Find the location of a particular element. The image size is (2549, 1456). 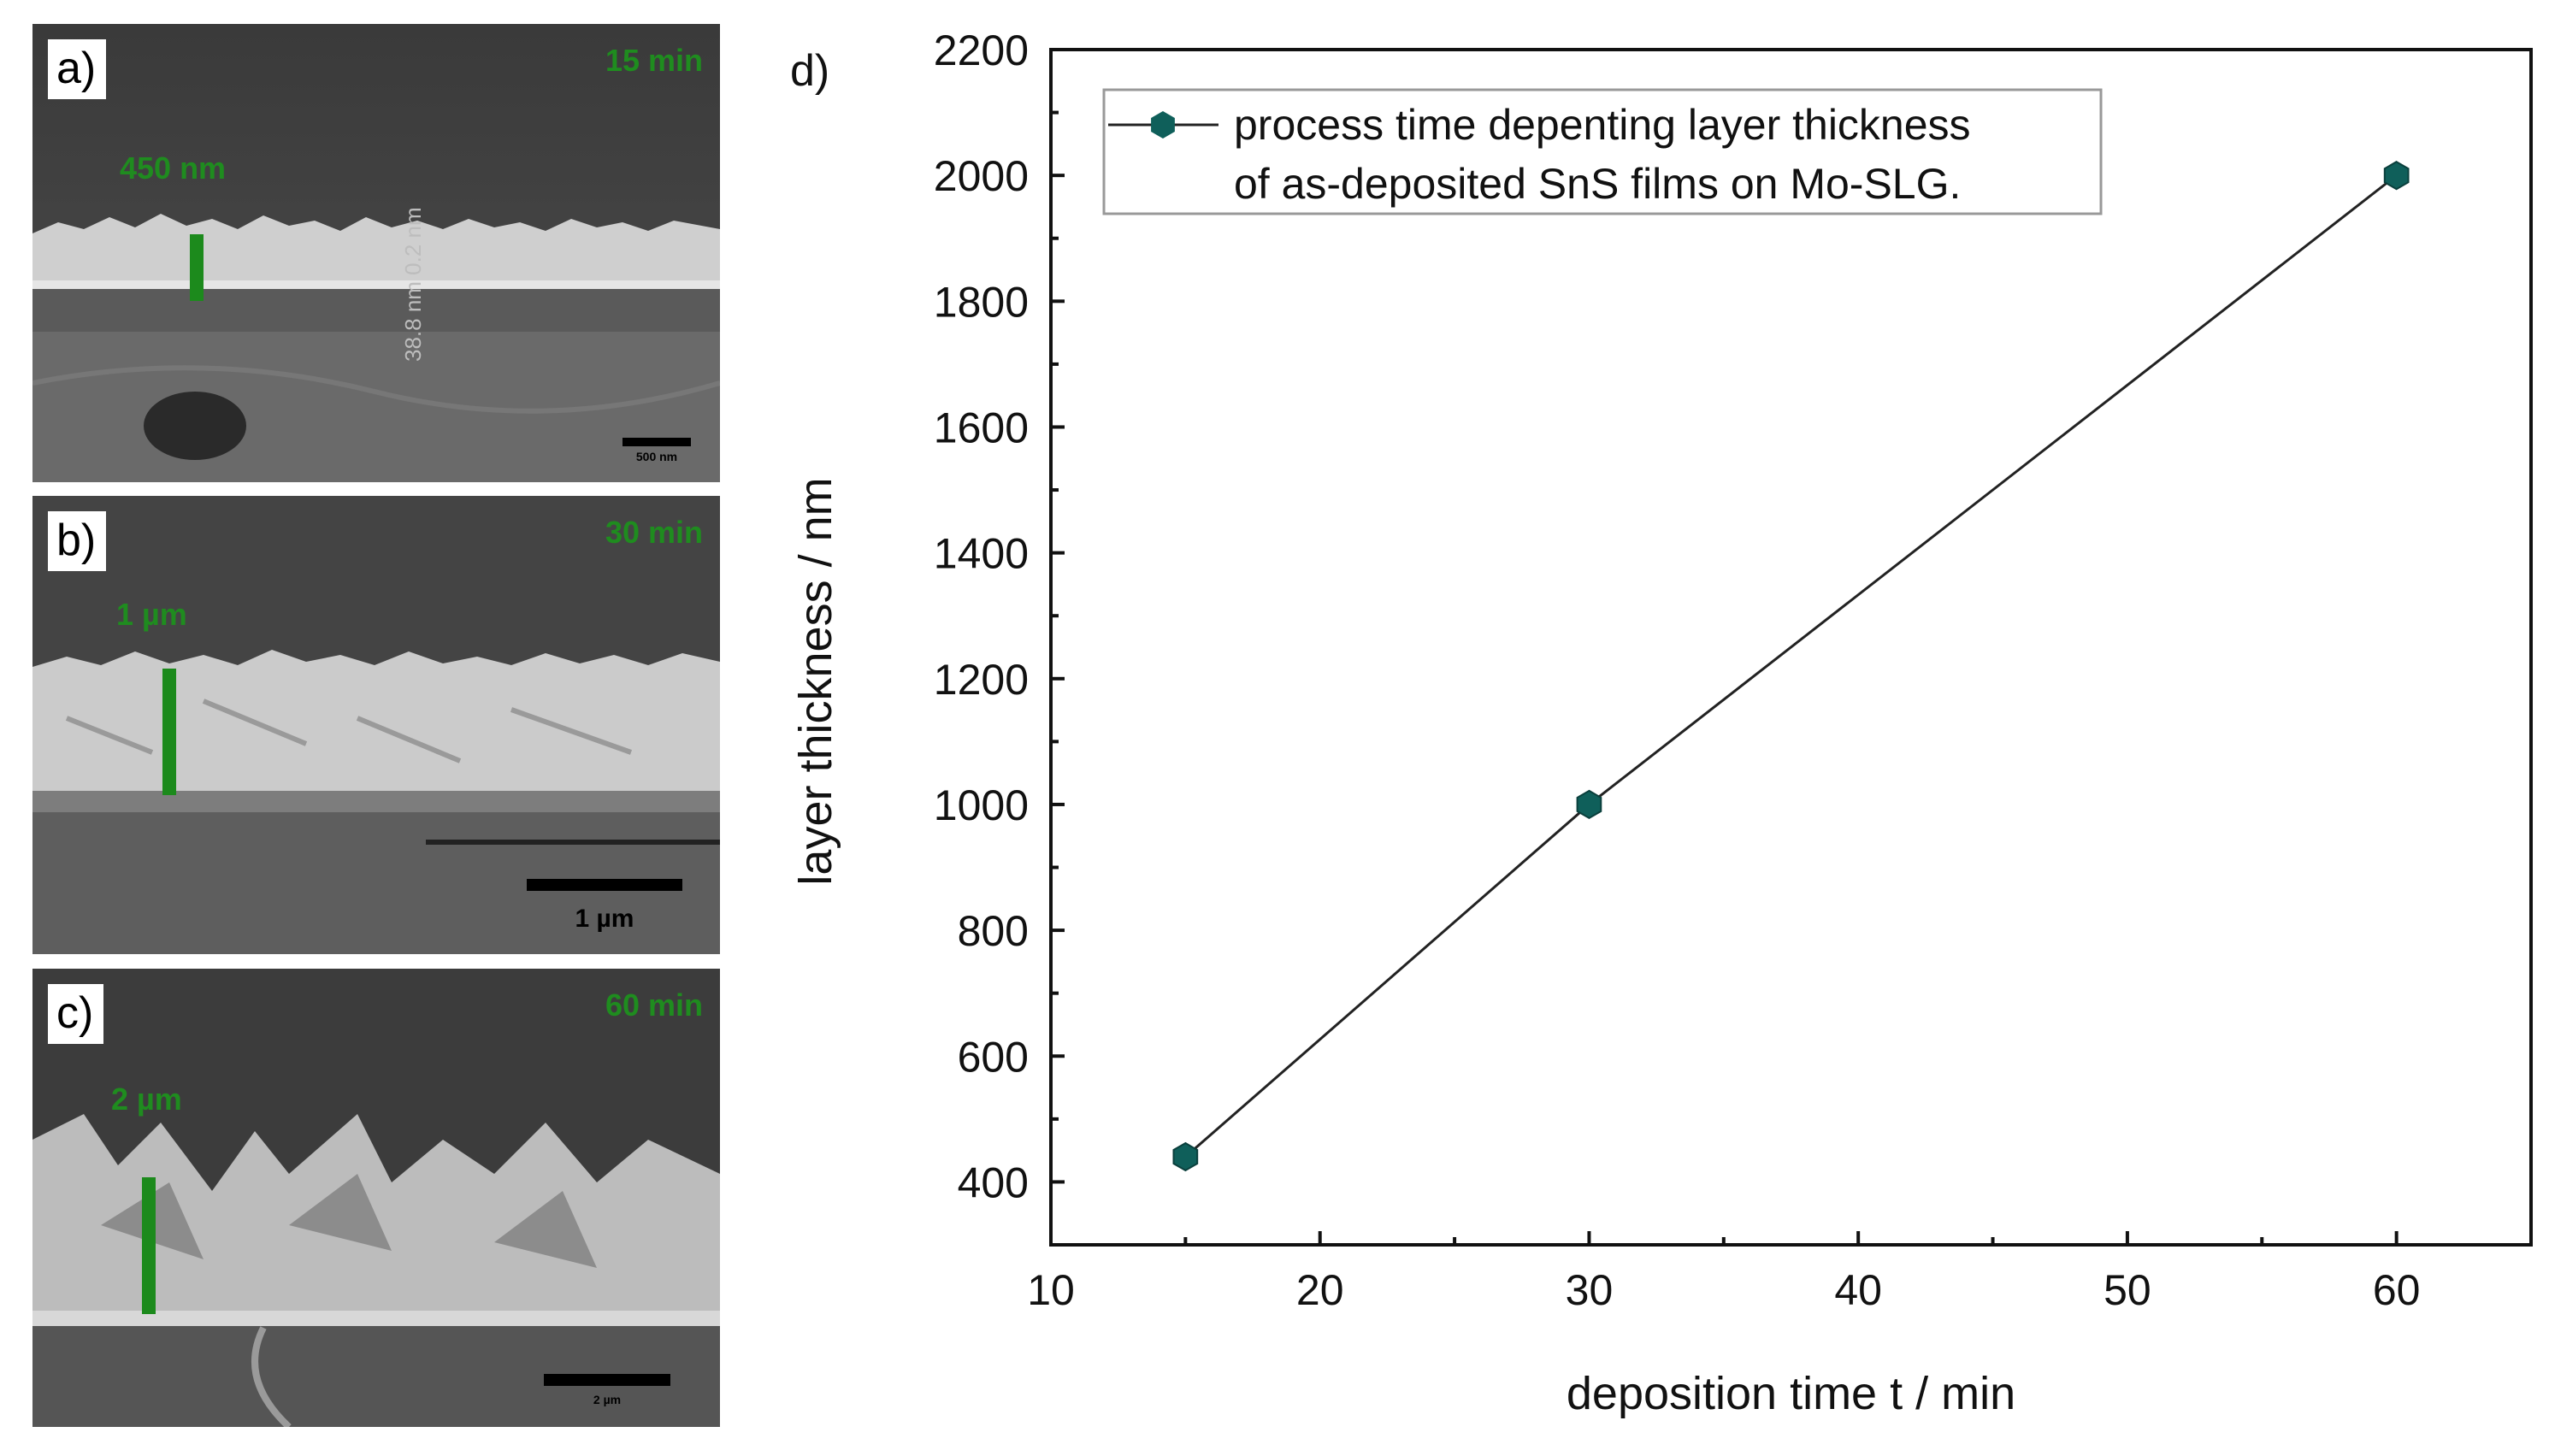

thickness-bar-b is located at coordinates (169, 732).